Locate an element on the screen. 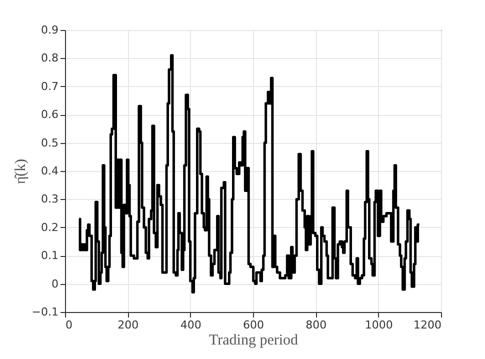 The image size is (485, 359). y-tick-label: −0.1 is located at coordinates (45, 312).